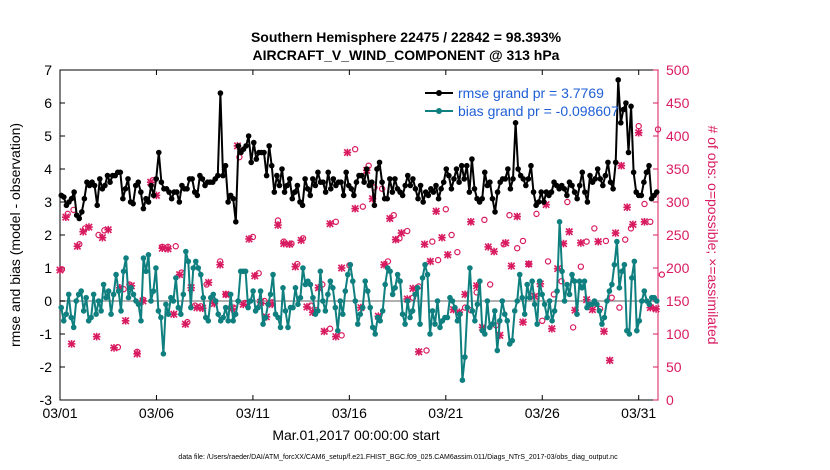  What do you see at coordinates (48, 235) in the screenshot?
I see `y-tick-label: 2` at bounding box center [48, 235].